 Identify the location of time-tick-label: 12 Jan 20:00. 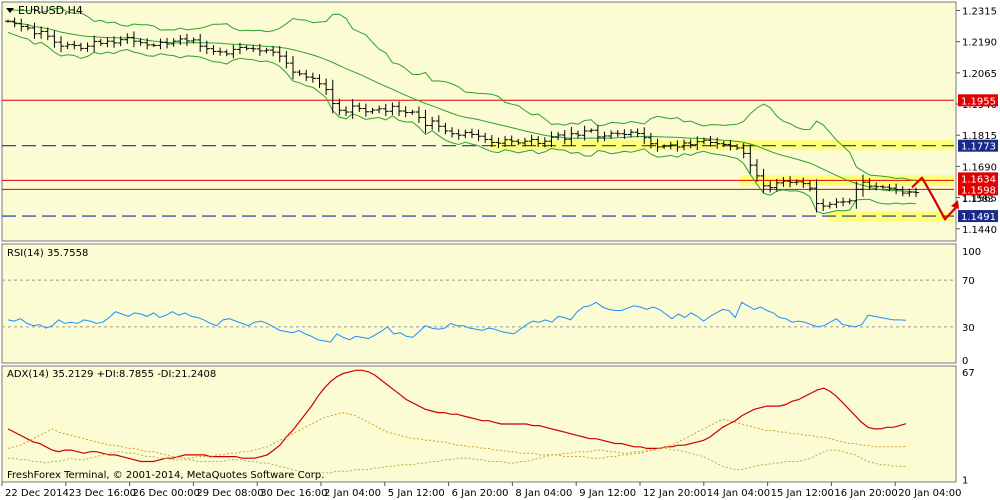
(674, 493).